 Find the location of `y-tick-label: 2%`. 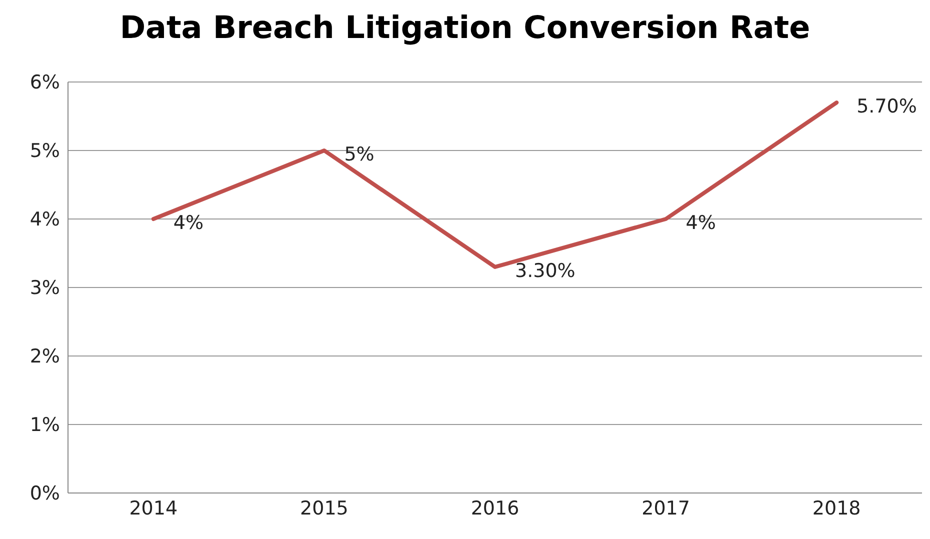

y-tick-label: 2% is located at coordinates (45, 357).